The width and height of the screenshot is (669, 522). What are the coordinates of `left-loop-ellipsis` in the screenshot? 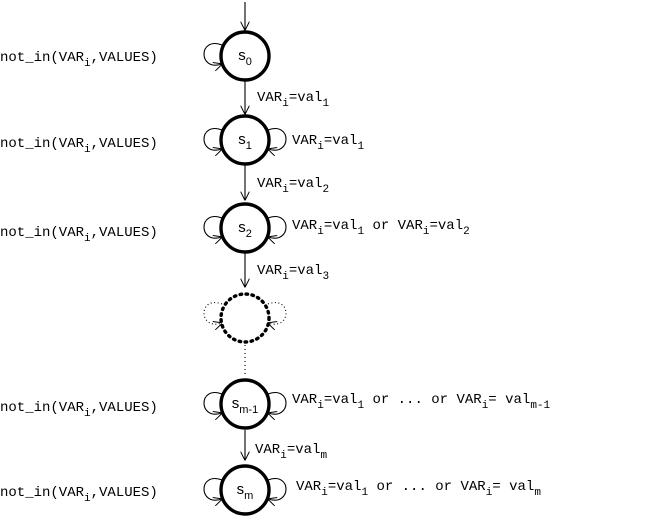 It's located at (212, 313).